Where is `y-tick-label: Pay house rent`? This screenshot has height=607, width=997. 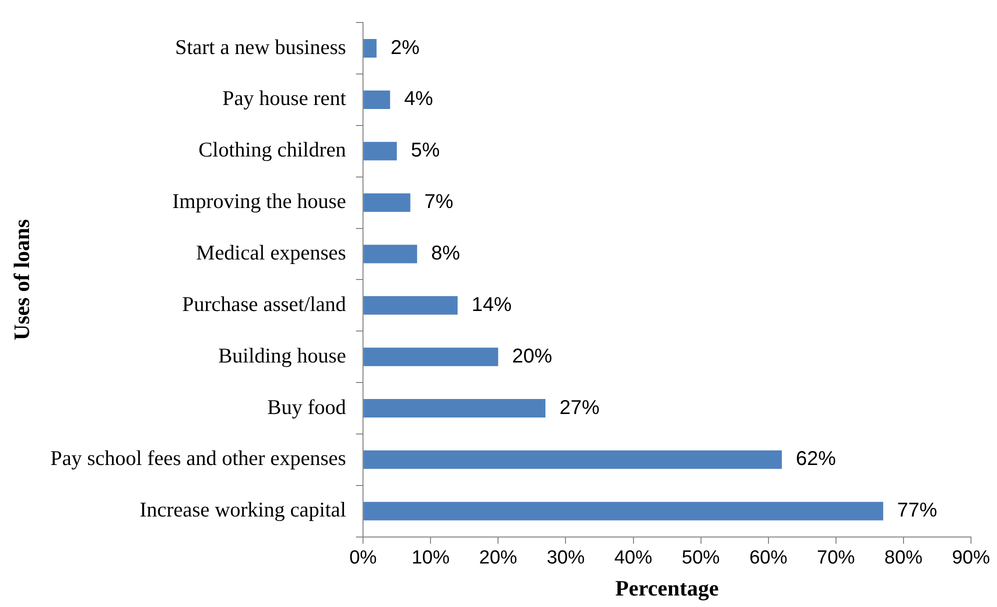 y-tick-label: Pay house rent is located at coordinates (284, 98).